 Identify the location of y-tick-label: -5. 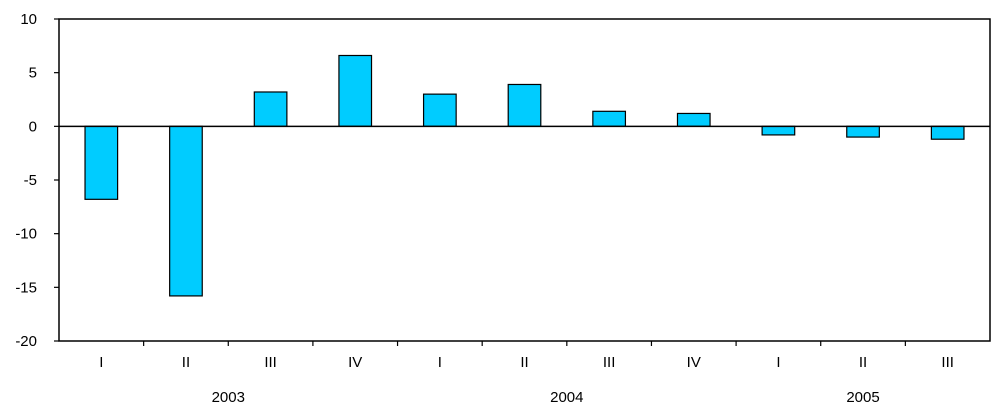
(30, 180).